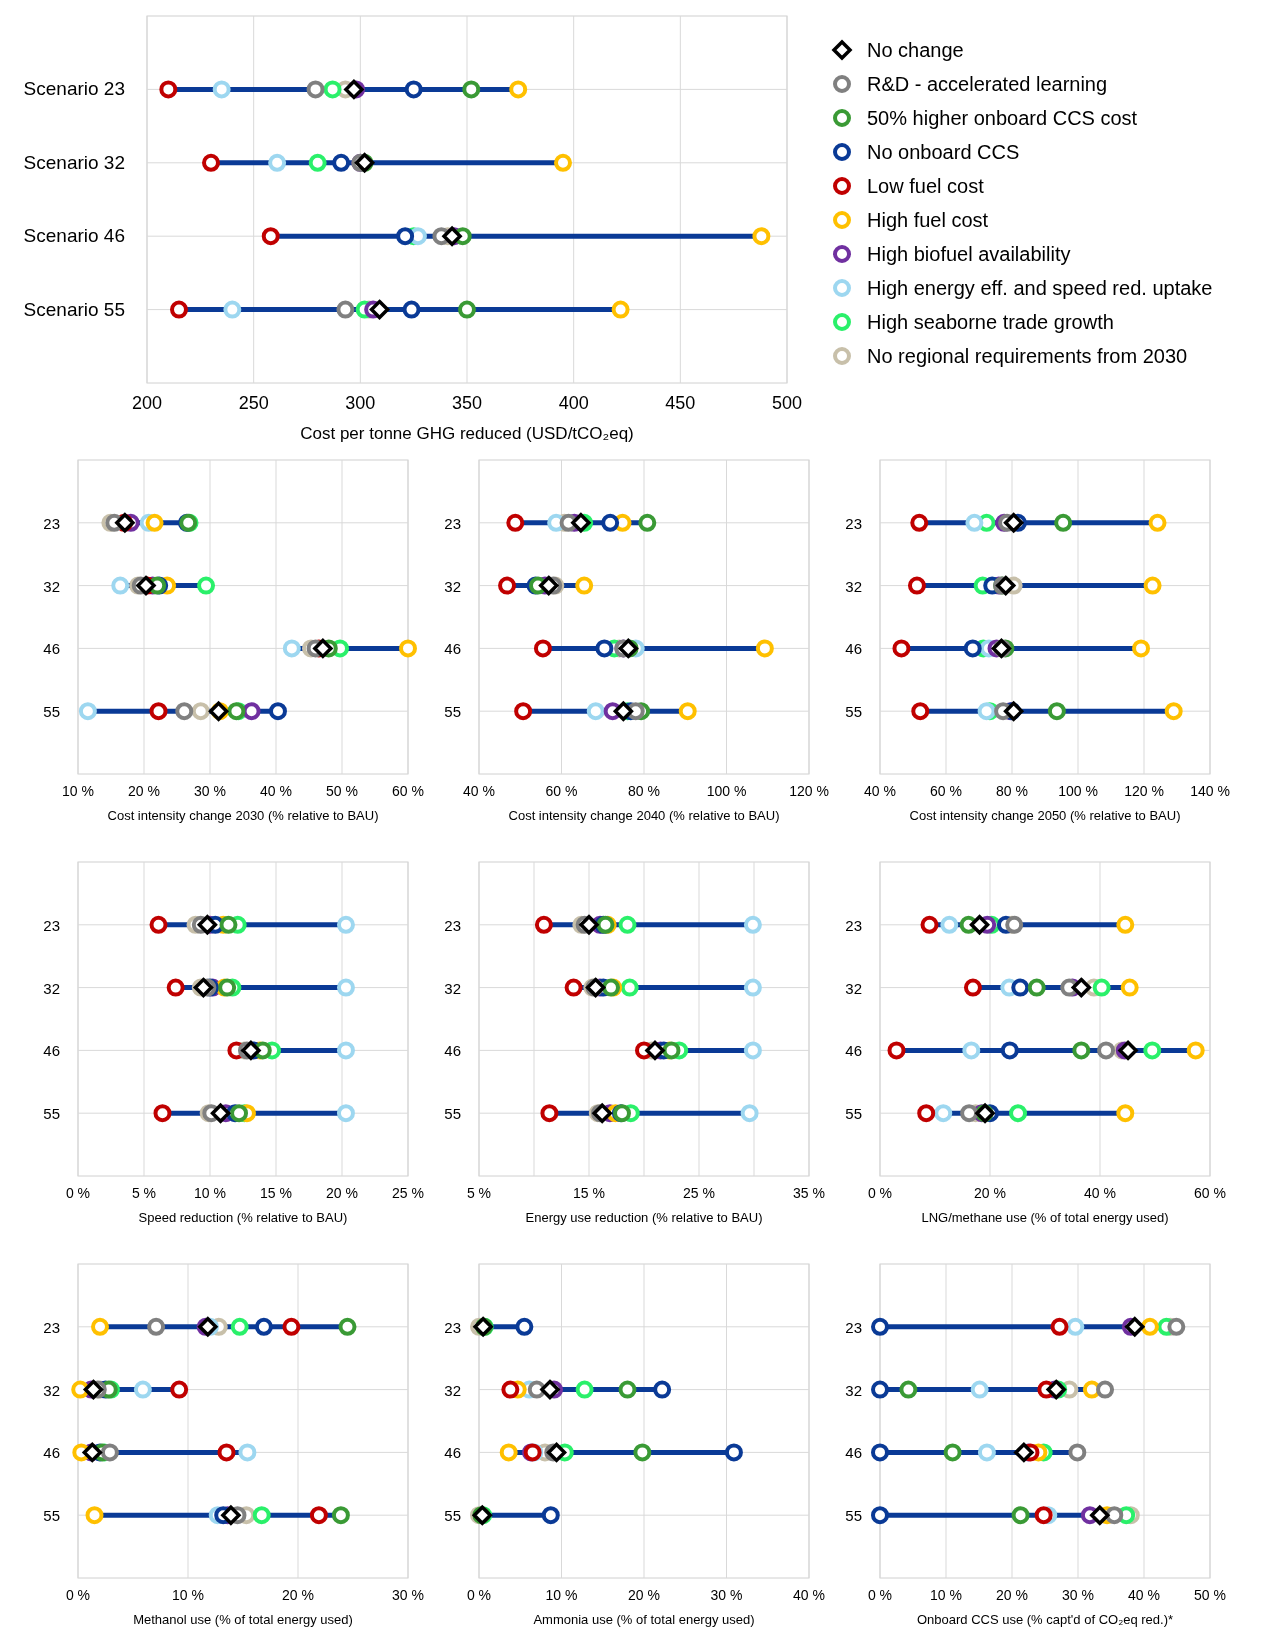 The image size is (1263, 1639). Describe the element at coordinates (243, 815) in the screenshot. I see `x-axis-title: Cost intensity change 2030 (% relative to BAU)` at that location.